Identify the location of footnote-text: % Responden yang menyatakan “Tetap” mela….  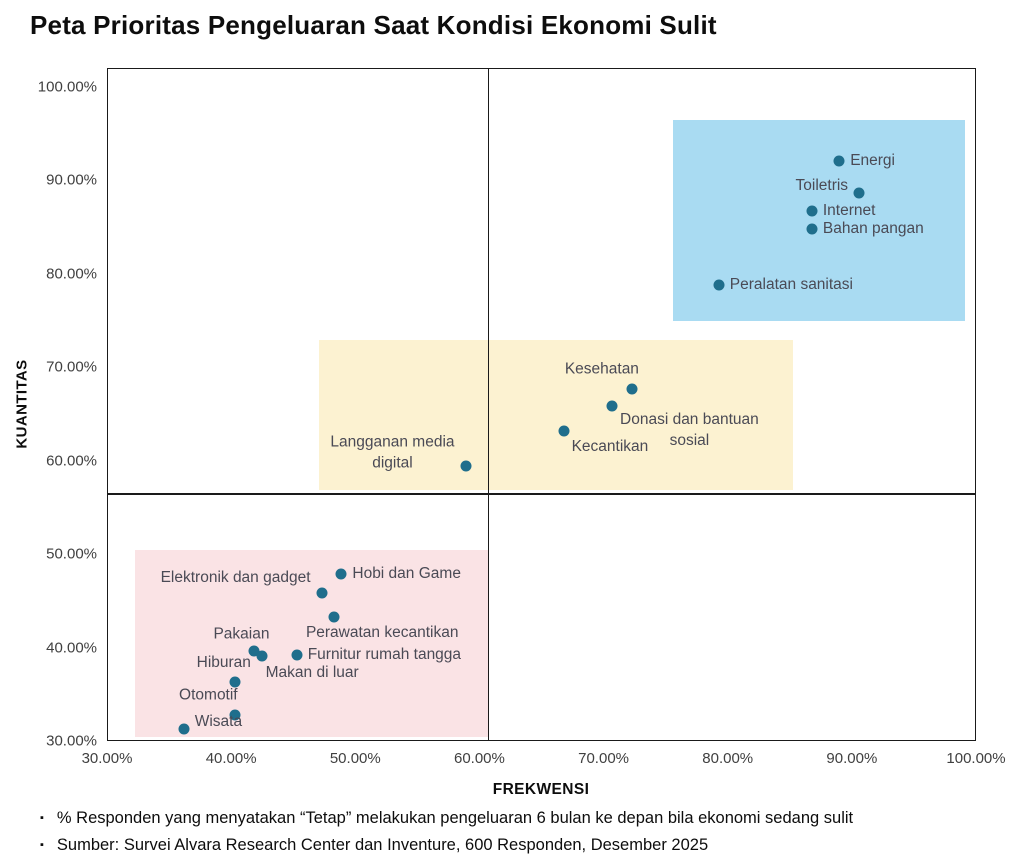
(455, 818).